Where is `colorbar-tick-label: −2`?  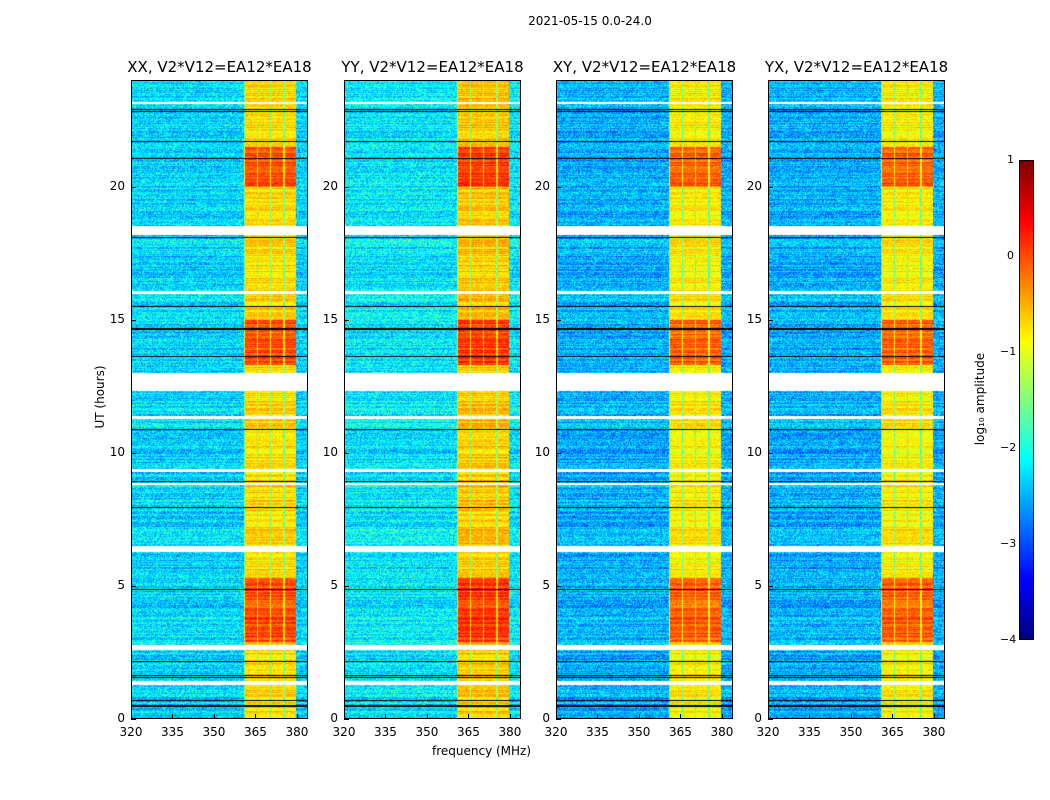 colorbar-tick-label: −2 is located at coordinates (1008, 447).